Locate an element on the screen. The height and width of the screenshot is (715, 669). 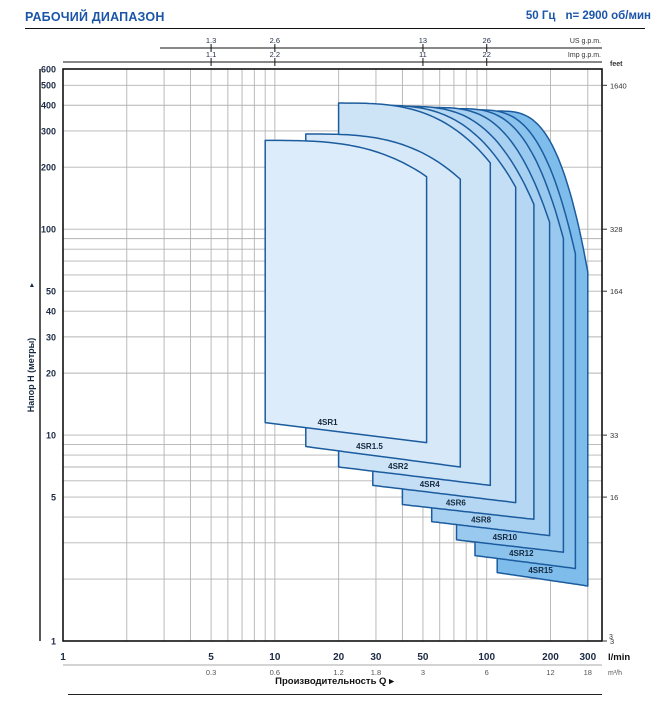
arrow-right-icon: ▸ is located at coordinates (391, 681).